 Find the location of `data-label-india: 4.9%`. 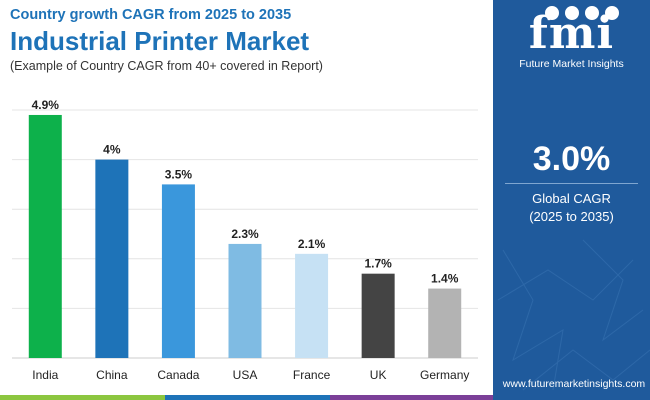

data-label-india: 4.9% is located at coordinates (46, 106).